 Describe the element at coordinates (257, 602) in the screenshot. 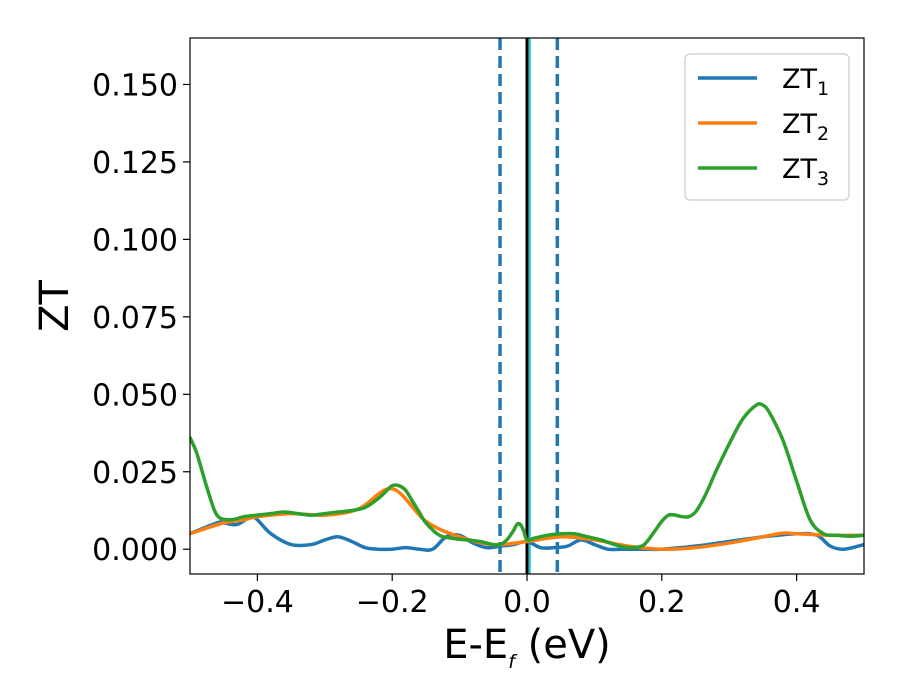

I see `x-tick-label: −0.4` at that location.